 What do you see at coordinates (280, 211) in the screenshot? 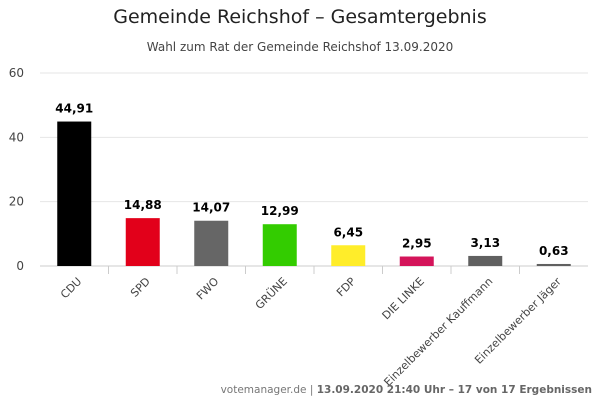
I see `data-label: 12,99` at bounding box center [280, 211].